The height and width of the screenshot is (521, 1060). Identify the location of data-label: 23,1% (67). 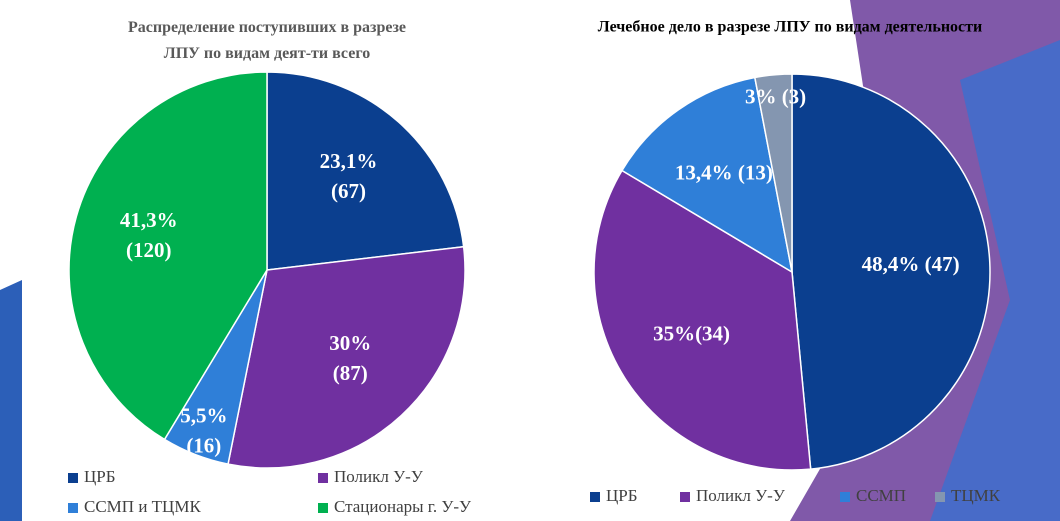
(349, 176).